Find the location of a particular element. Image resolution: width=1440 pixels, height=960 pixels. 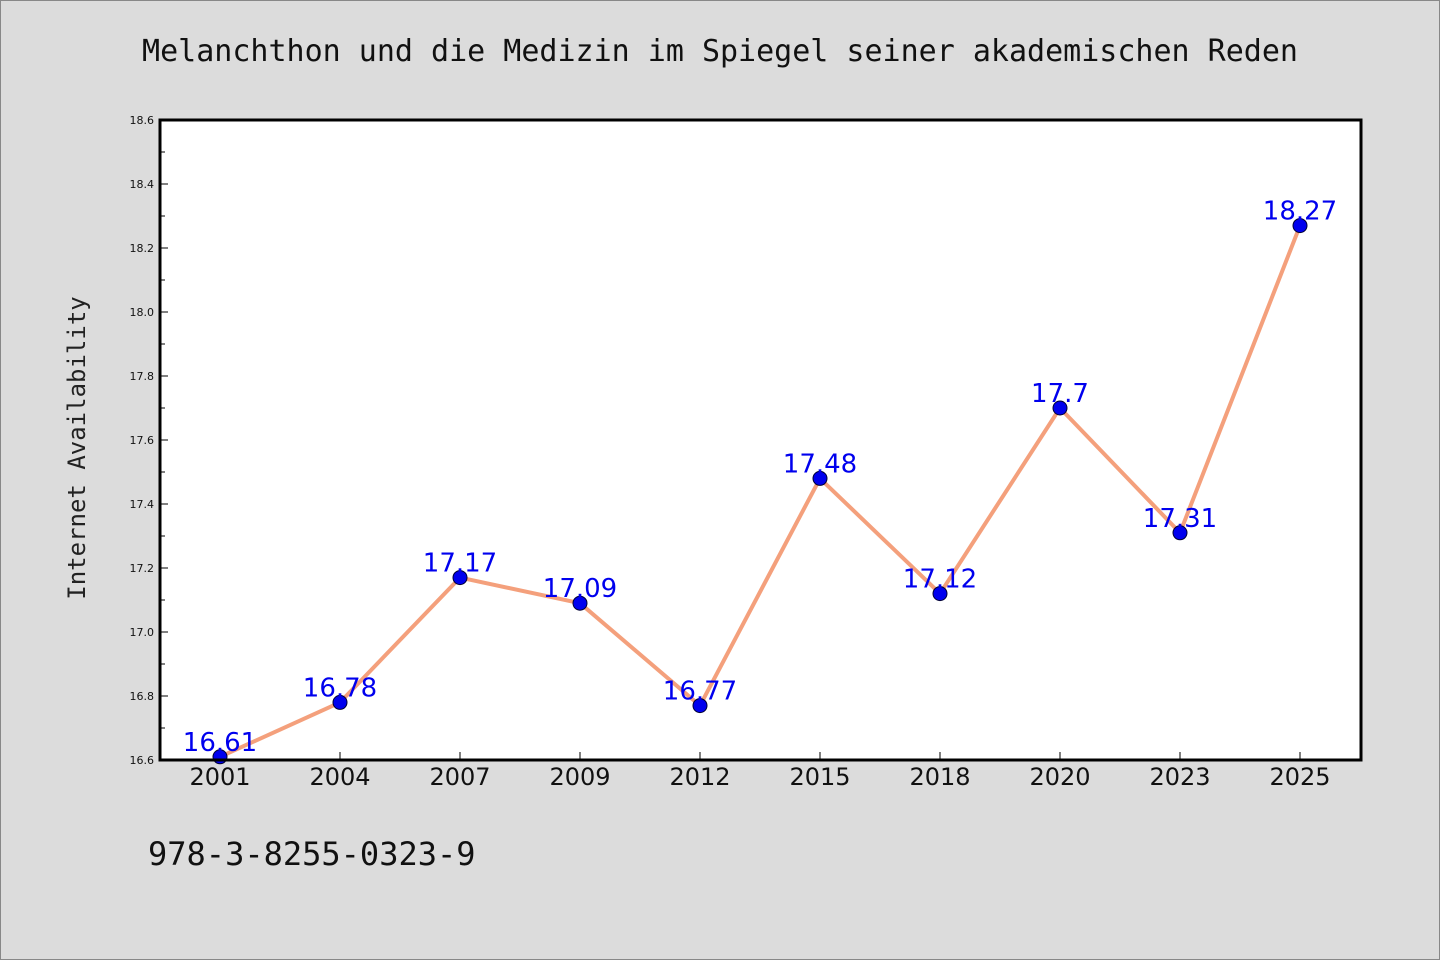

x-tick-label: 2012 is located at coordinates (699, 777).